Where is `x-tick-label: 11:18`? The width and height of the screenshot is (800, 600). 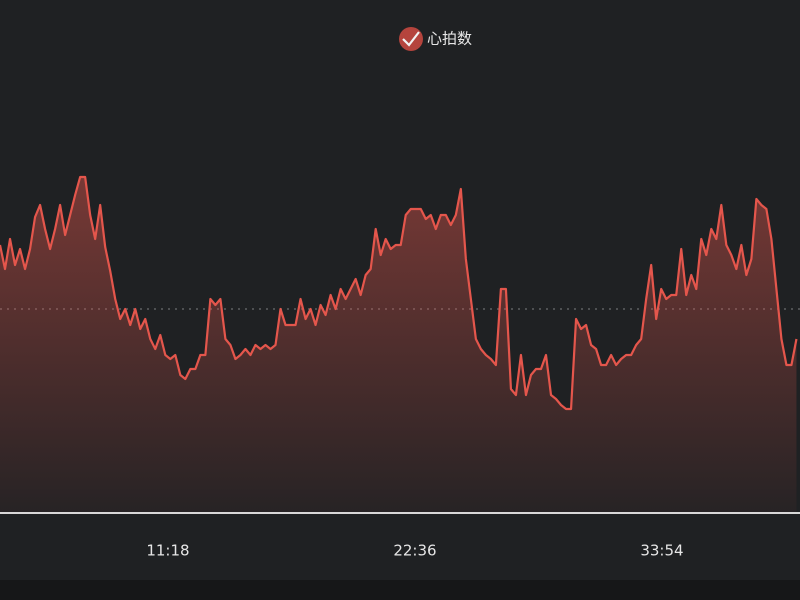
x-tick-label: 11:18 is located at coordinates (167, 551).